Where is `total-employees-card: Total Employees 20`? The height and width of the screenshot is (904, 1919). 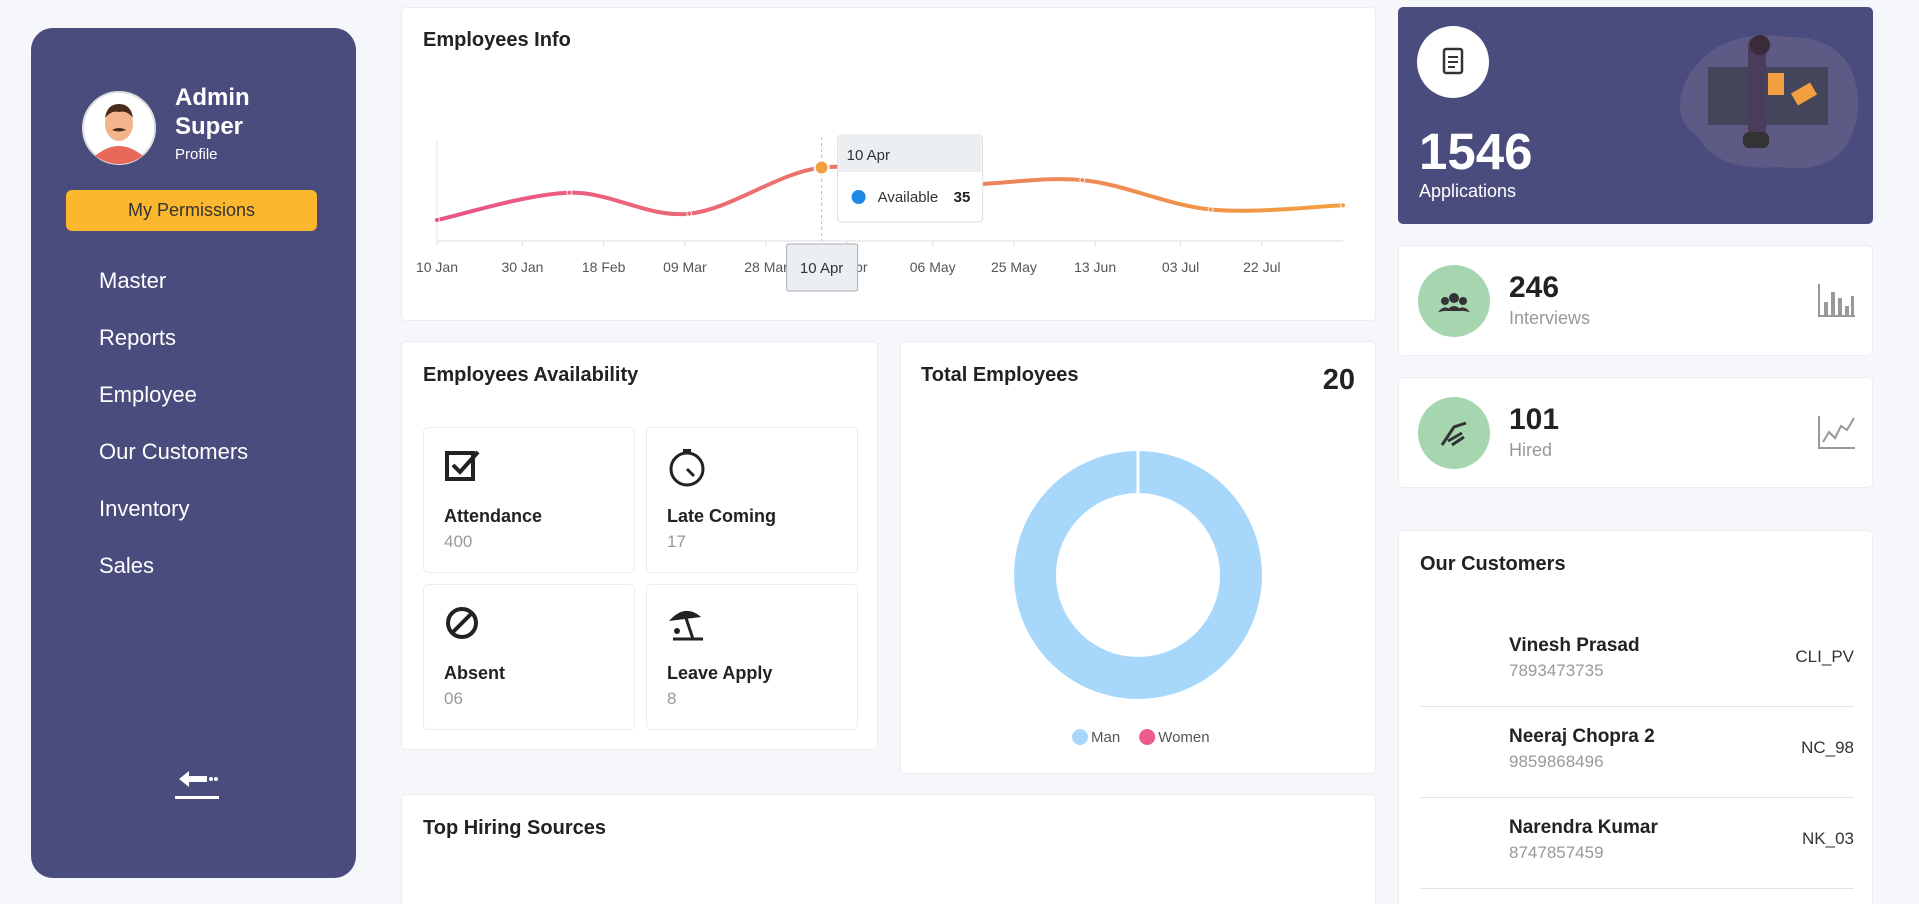
total-employees-card: Total Employees 20 is located at coordinates (1138, 557).